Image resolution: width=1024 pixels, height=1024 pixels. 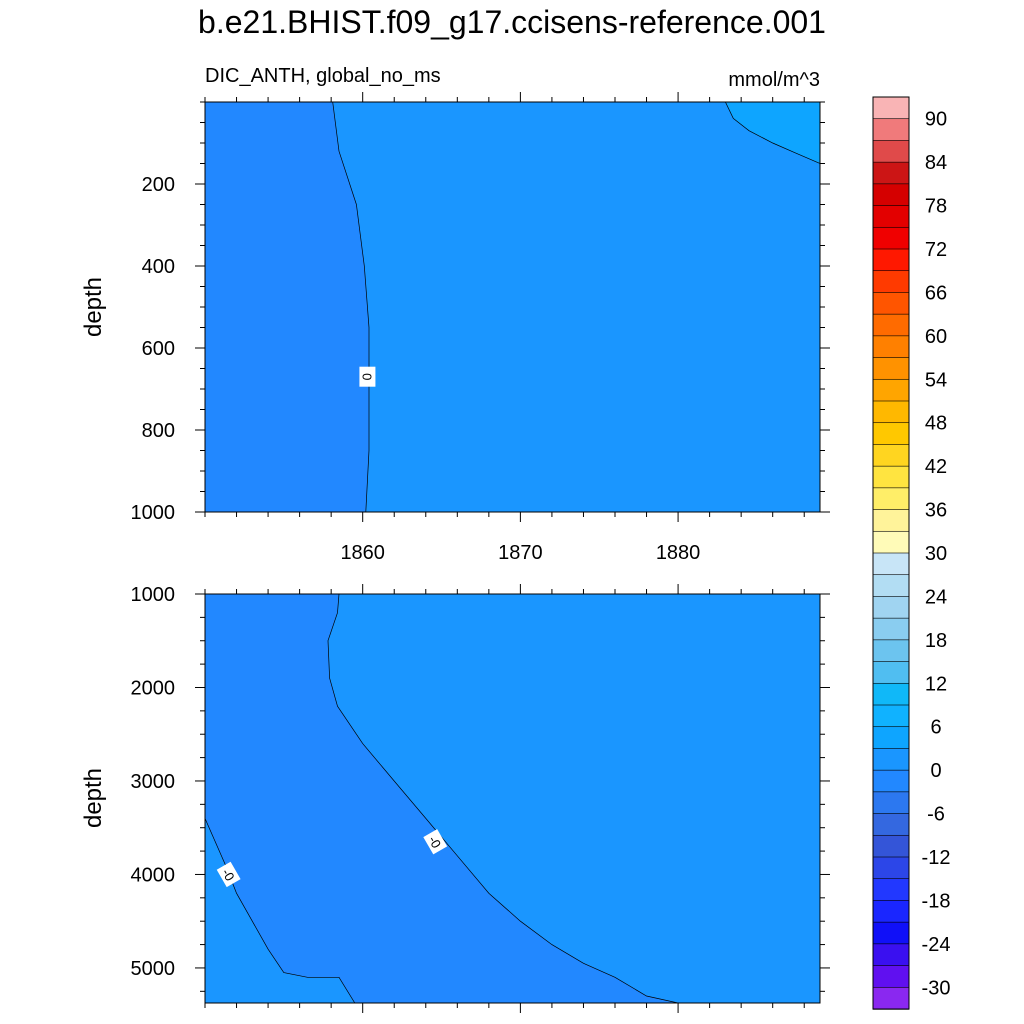 I want to click on y-tick-label: 400, so click(x=158, y=267).